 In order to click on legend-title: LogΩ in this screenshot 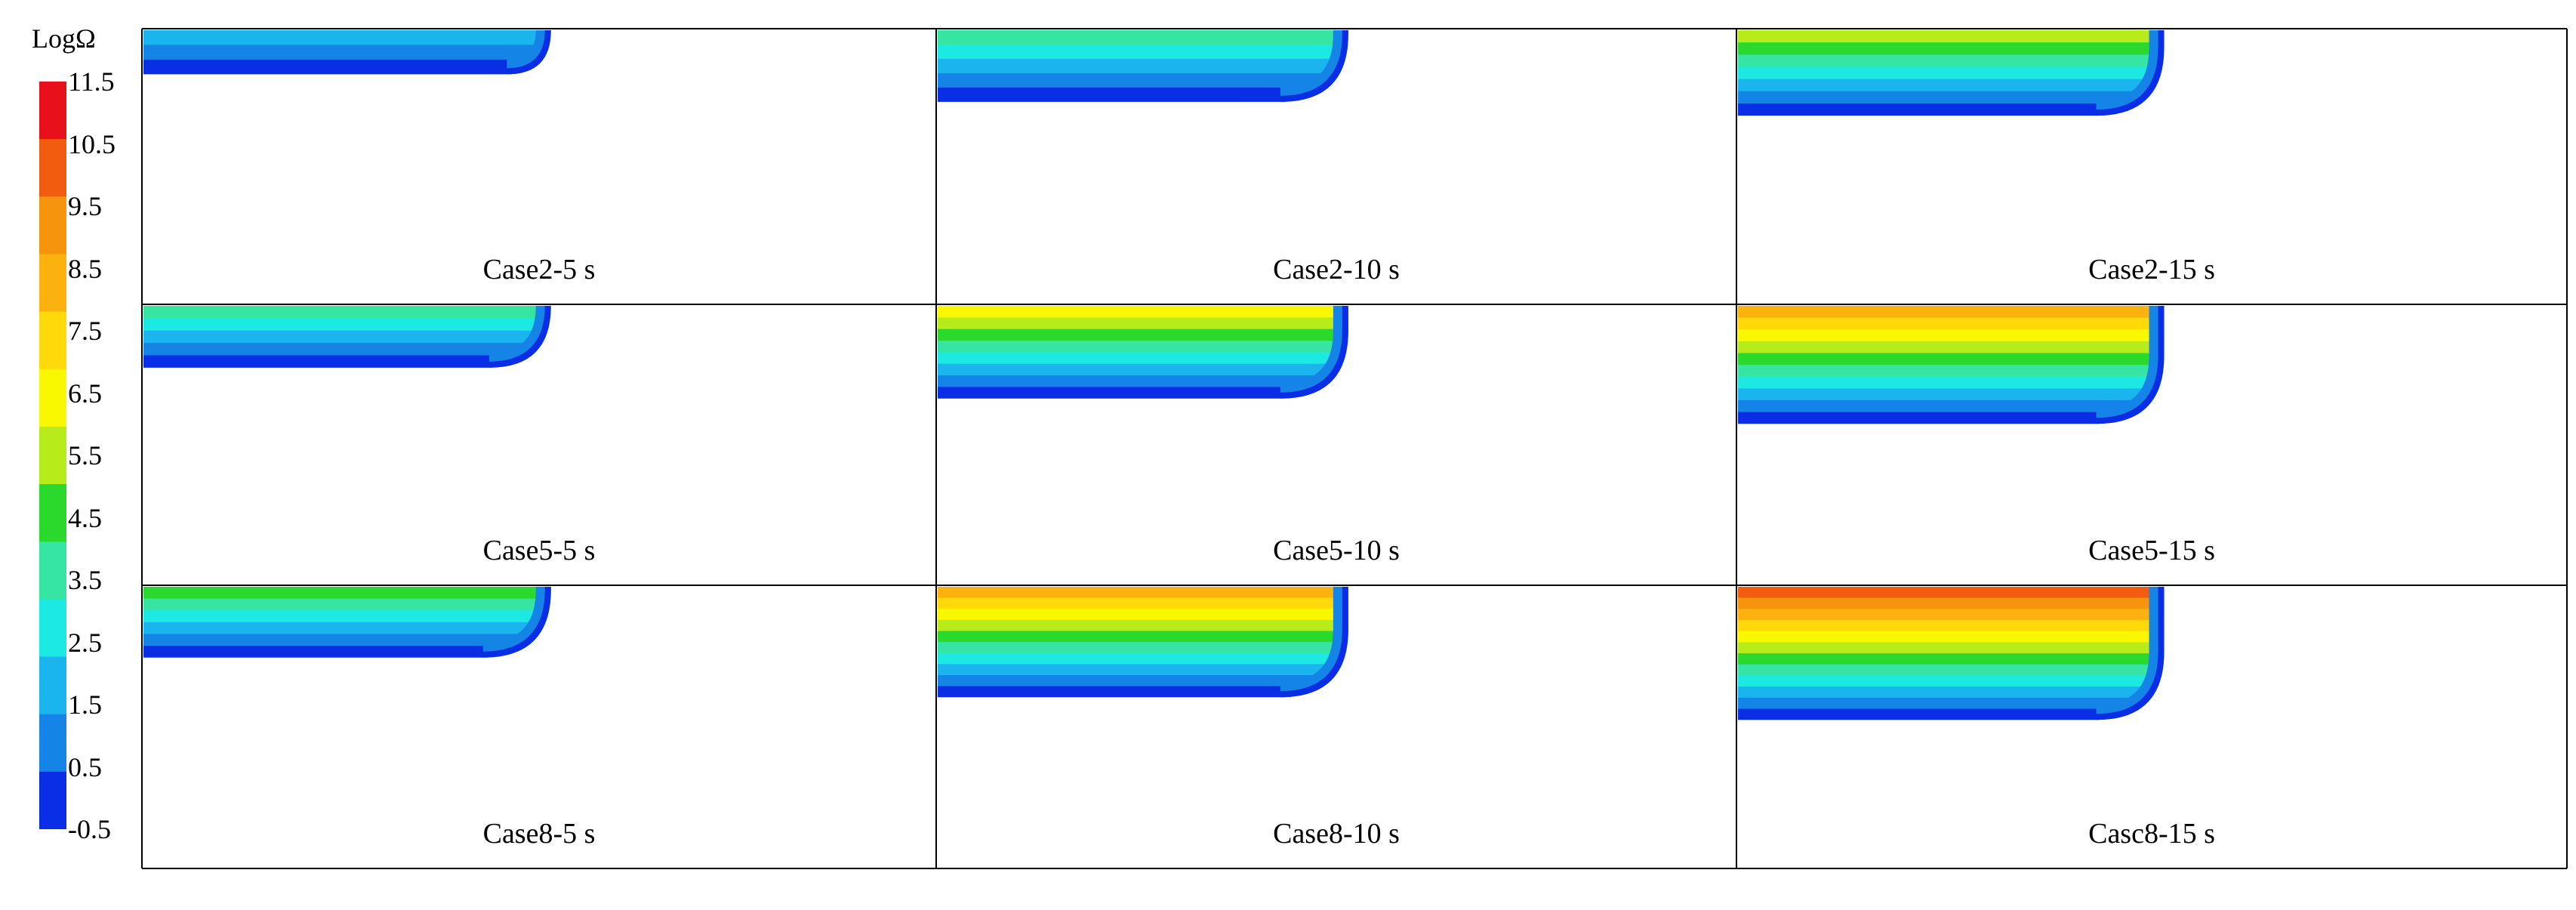, I will do `click(64, 38)`.